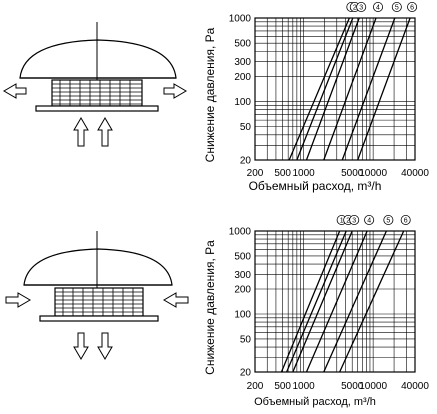 The width and height of the screenshot is (437, 414). I want to click on fan-grille, so click(99, 302).